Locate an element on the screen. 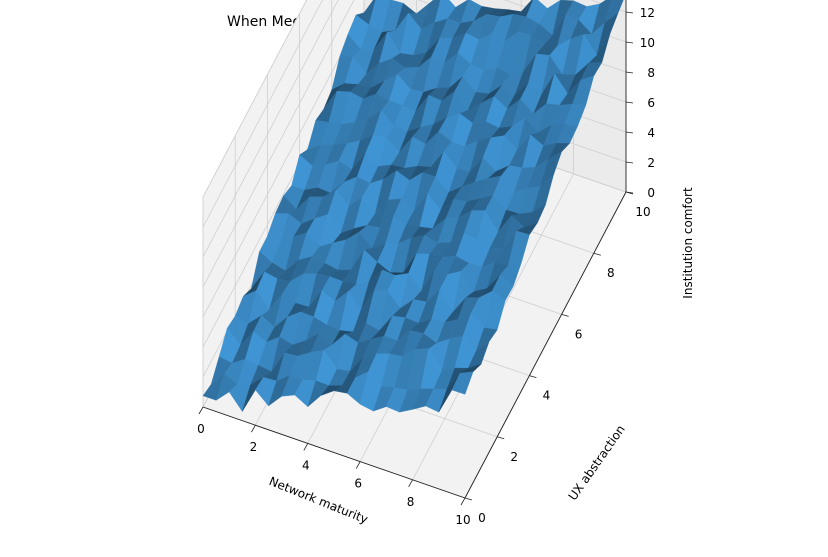  x-axis-line is located at coordinates (334, 452).